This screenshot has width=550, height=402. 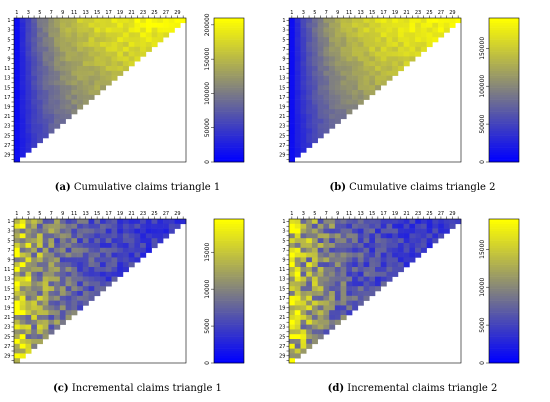 I want to click on colorbar-segment-b, so click(x=504, y=101).